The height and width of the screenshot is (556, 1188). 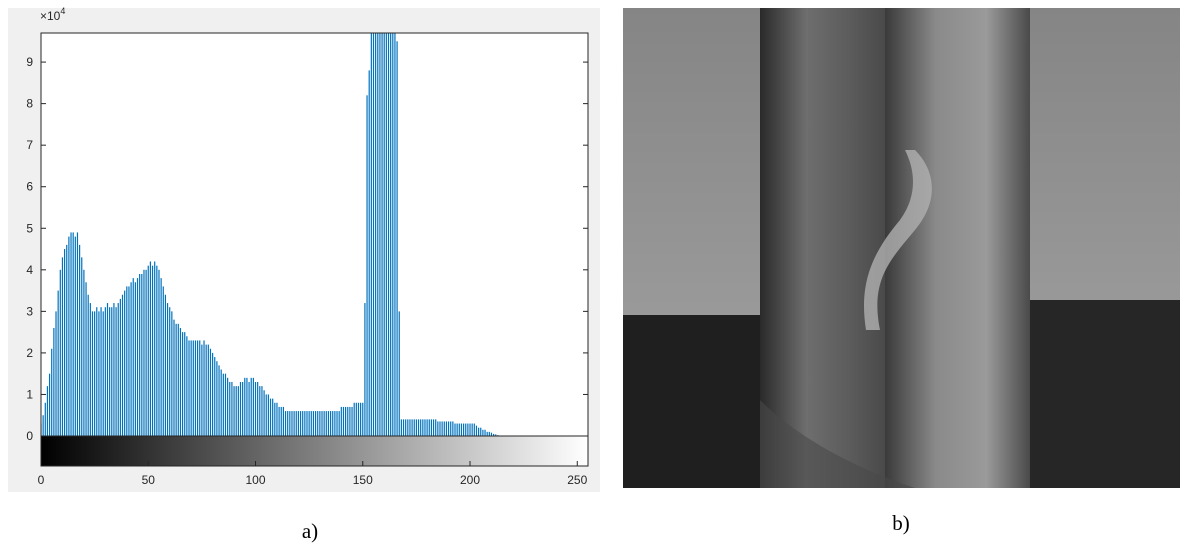 What do you see at coordinates (29, 436) in the screenshot?
I see `y-tick-label: 0` at bounding box center [29, 436].